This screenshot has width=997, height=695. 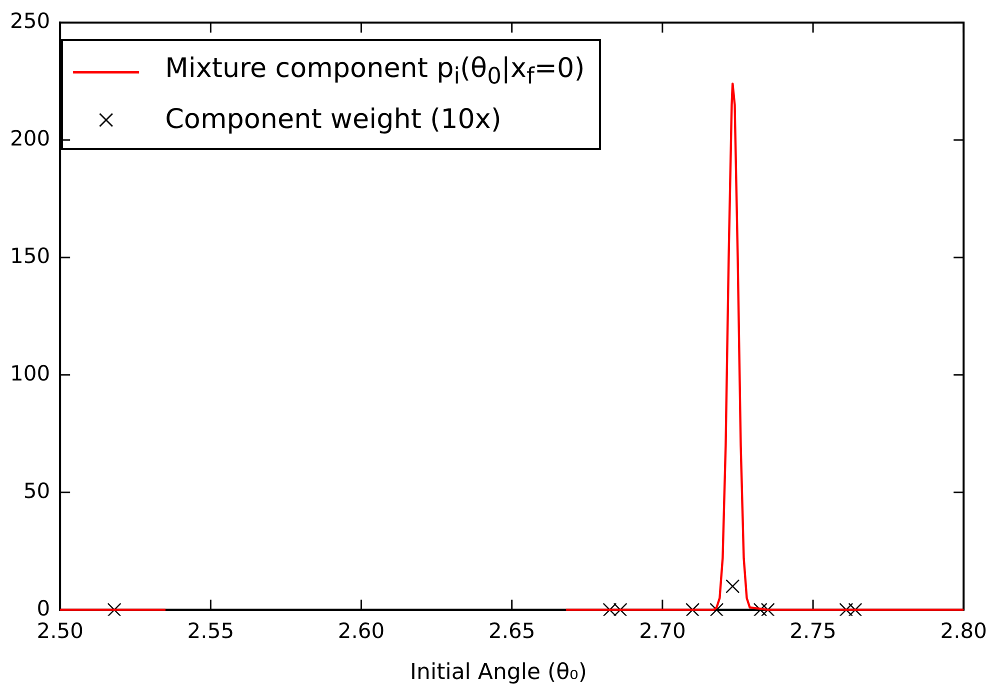 I want to click on x-axis-title: Initial Angle (θ₀), so click(x=498, y=672).